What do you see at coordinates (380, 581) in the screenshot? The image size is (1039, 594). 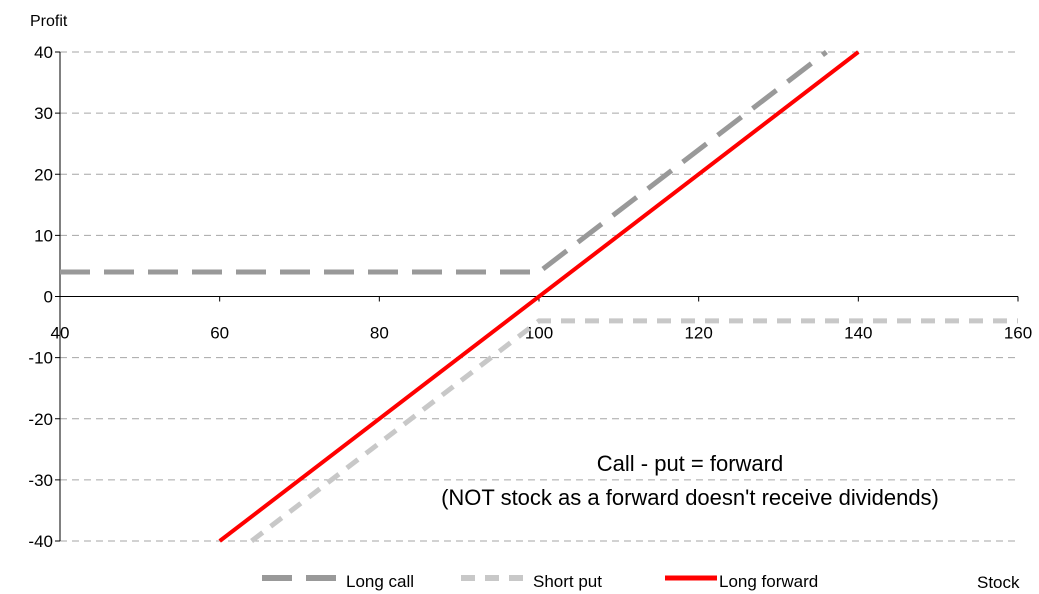 I see `legend-label: Long call` at bounding box center [380, 581].